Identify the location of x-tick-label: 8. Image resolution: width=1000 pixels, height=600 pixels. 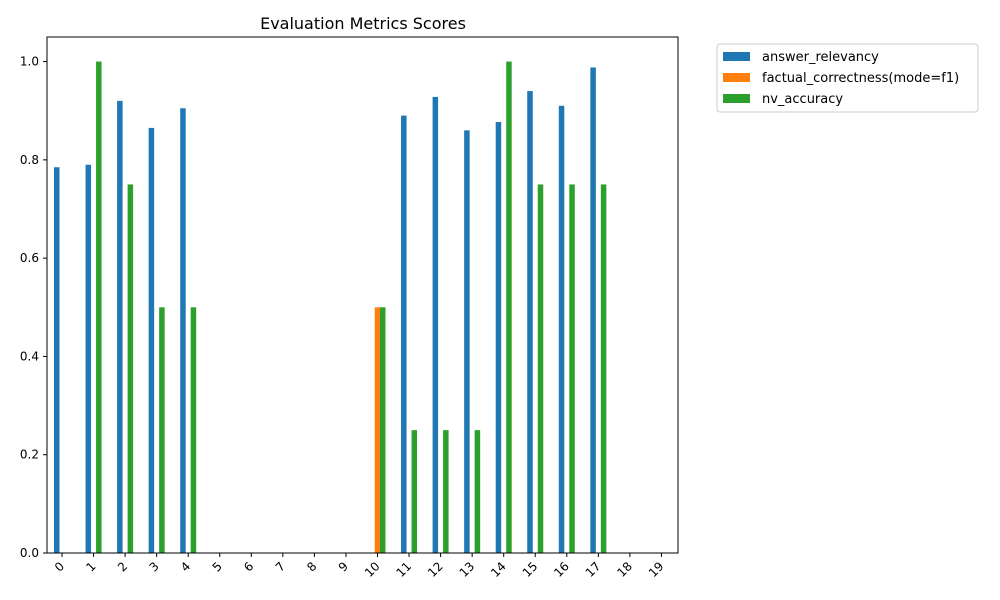
(311, 566).